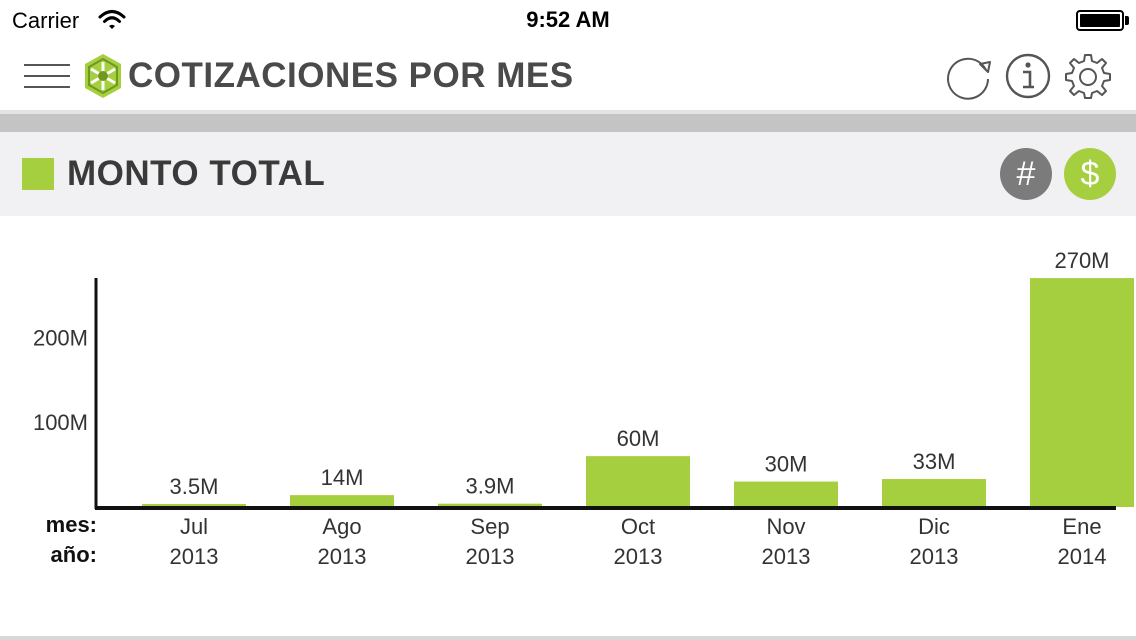 This screenshot has height=640, width=1136. What do you see at coordinates (568, 638) in the screenshot?
I see `bottom-divider` at bounding box center [568, 638].